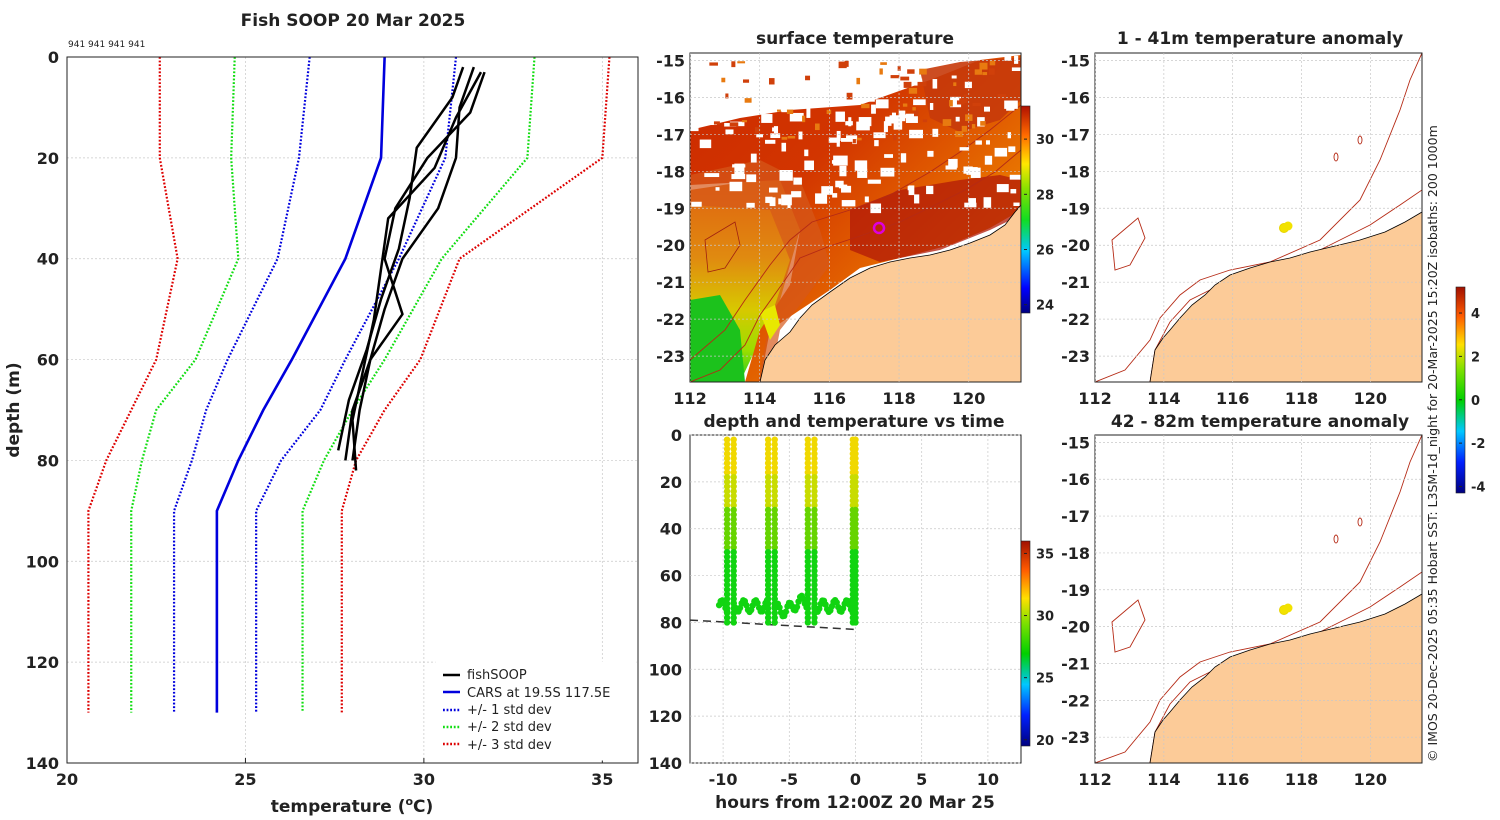 This screenshot has width=1500, height=820. What do you see at coordinates (988, 779) in the screenshot?
I see `time-xtick-4: 10` at bounding box center [988, 779].